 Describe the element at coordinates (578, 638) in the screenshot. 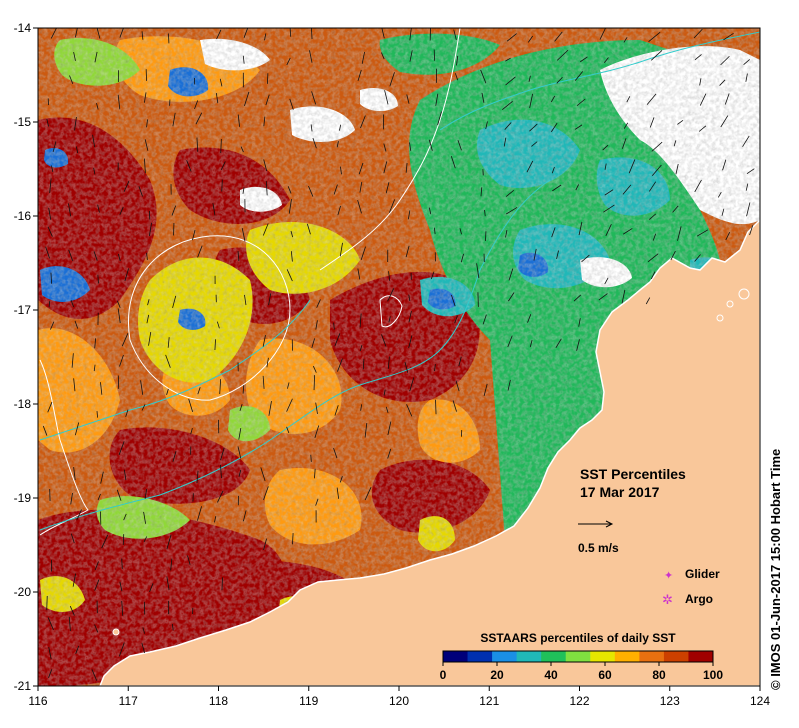

I see `colorbar-title: SSTAARS percentiles of daily SST` at that location.